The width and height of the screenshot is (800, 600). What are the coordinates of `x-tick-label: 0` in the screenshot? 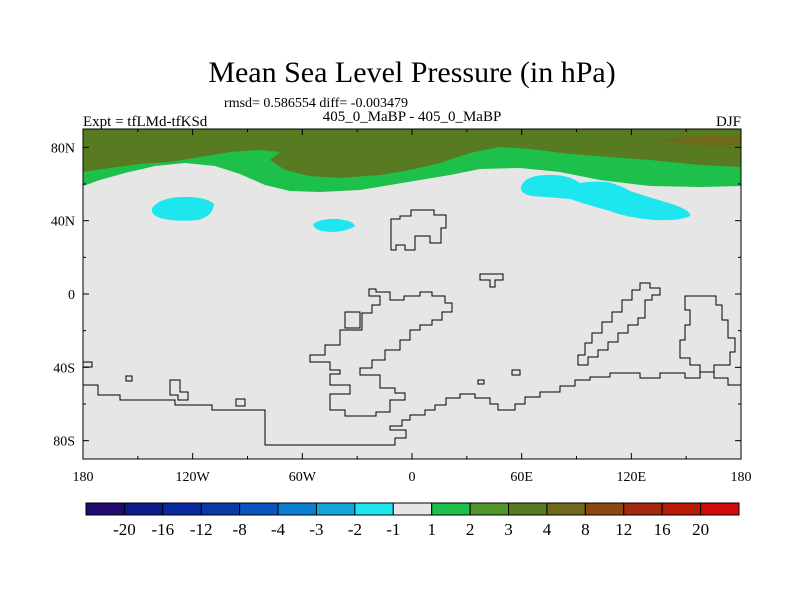 It's located at (412, 477).